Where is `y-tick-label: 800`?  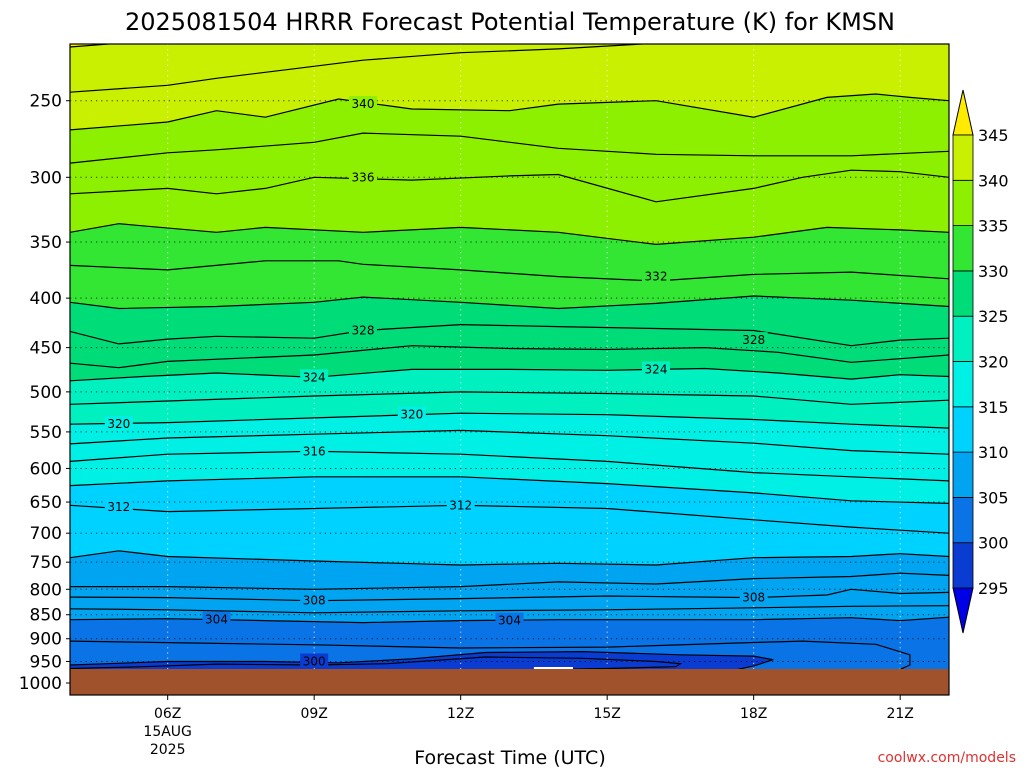 y-tick-label: 800 is located at coordinates (46, 590).